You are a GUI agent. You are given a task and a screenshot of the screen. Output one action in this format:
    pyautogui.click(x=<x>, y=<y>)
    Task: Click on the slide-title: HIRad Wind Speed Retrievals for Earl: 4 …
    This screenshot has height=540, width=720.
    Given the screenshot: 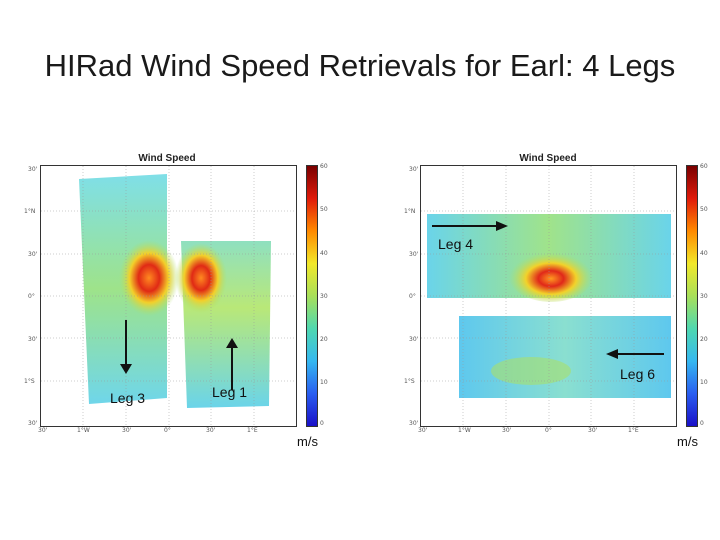 What is the action you would take?
    pyautogui.click(x=360, y=65)
    